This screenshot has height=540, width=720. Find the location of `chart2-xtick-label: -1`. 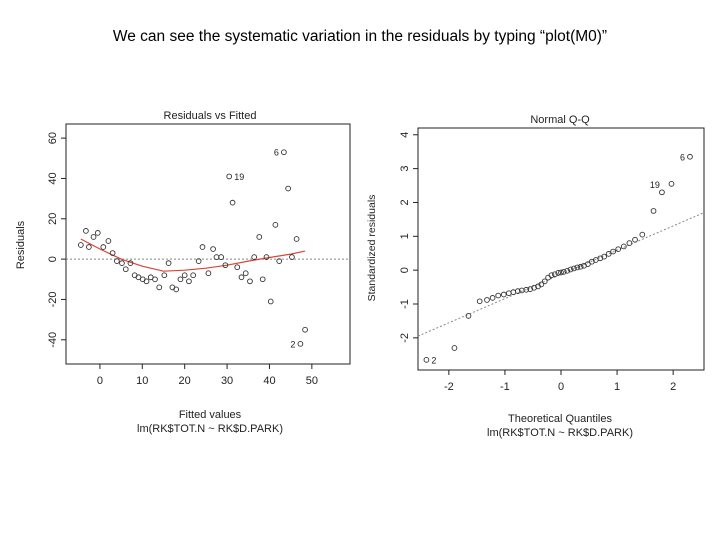

chart2-xtick-label: -1 is located at coordinates (505, 387).